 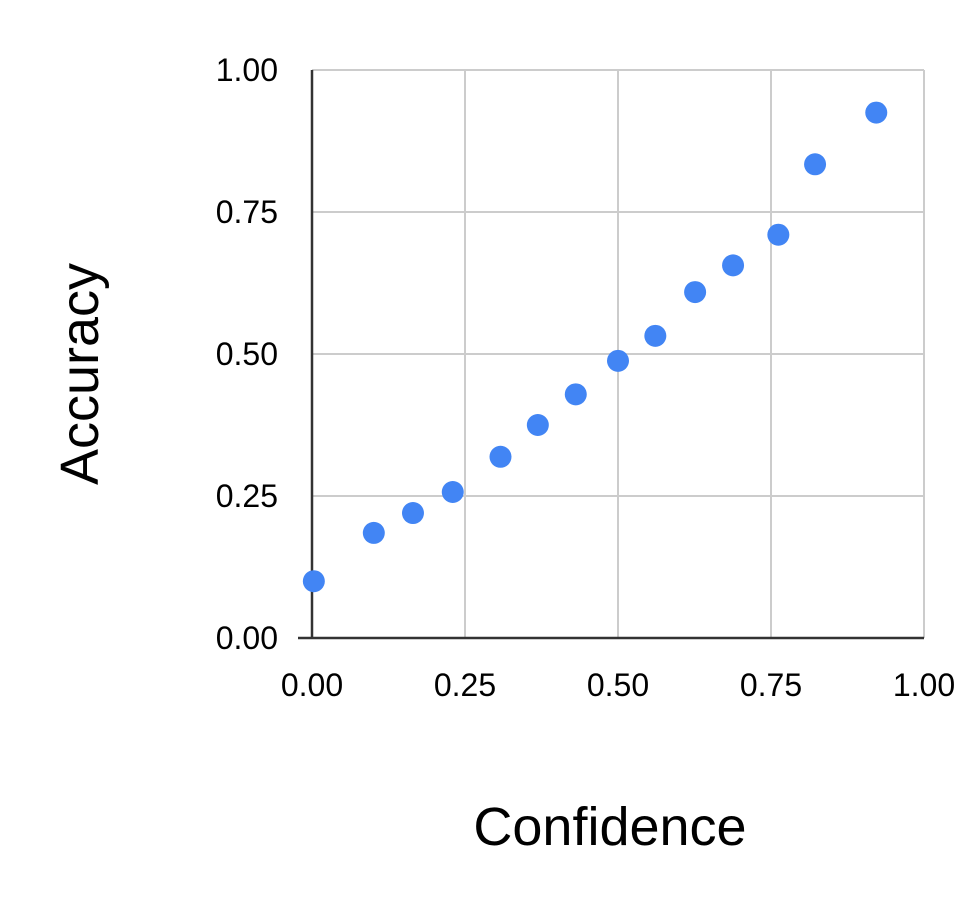 What do you see at coordinates (771, 685) in the screenshot?
I see `x-tick-label: 0.75` at bounding box center [771, 685].